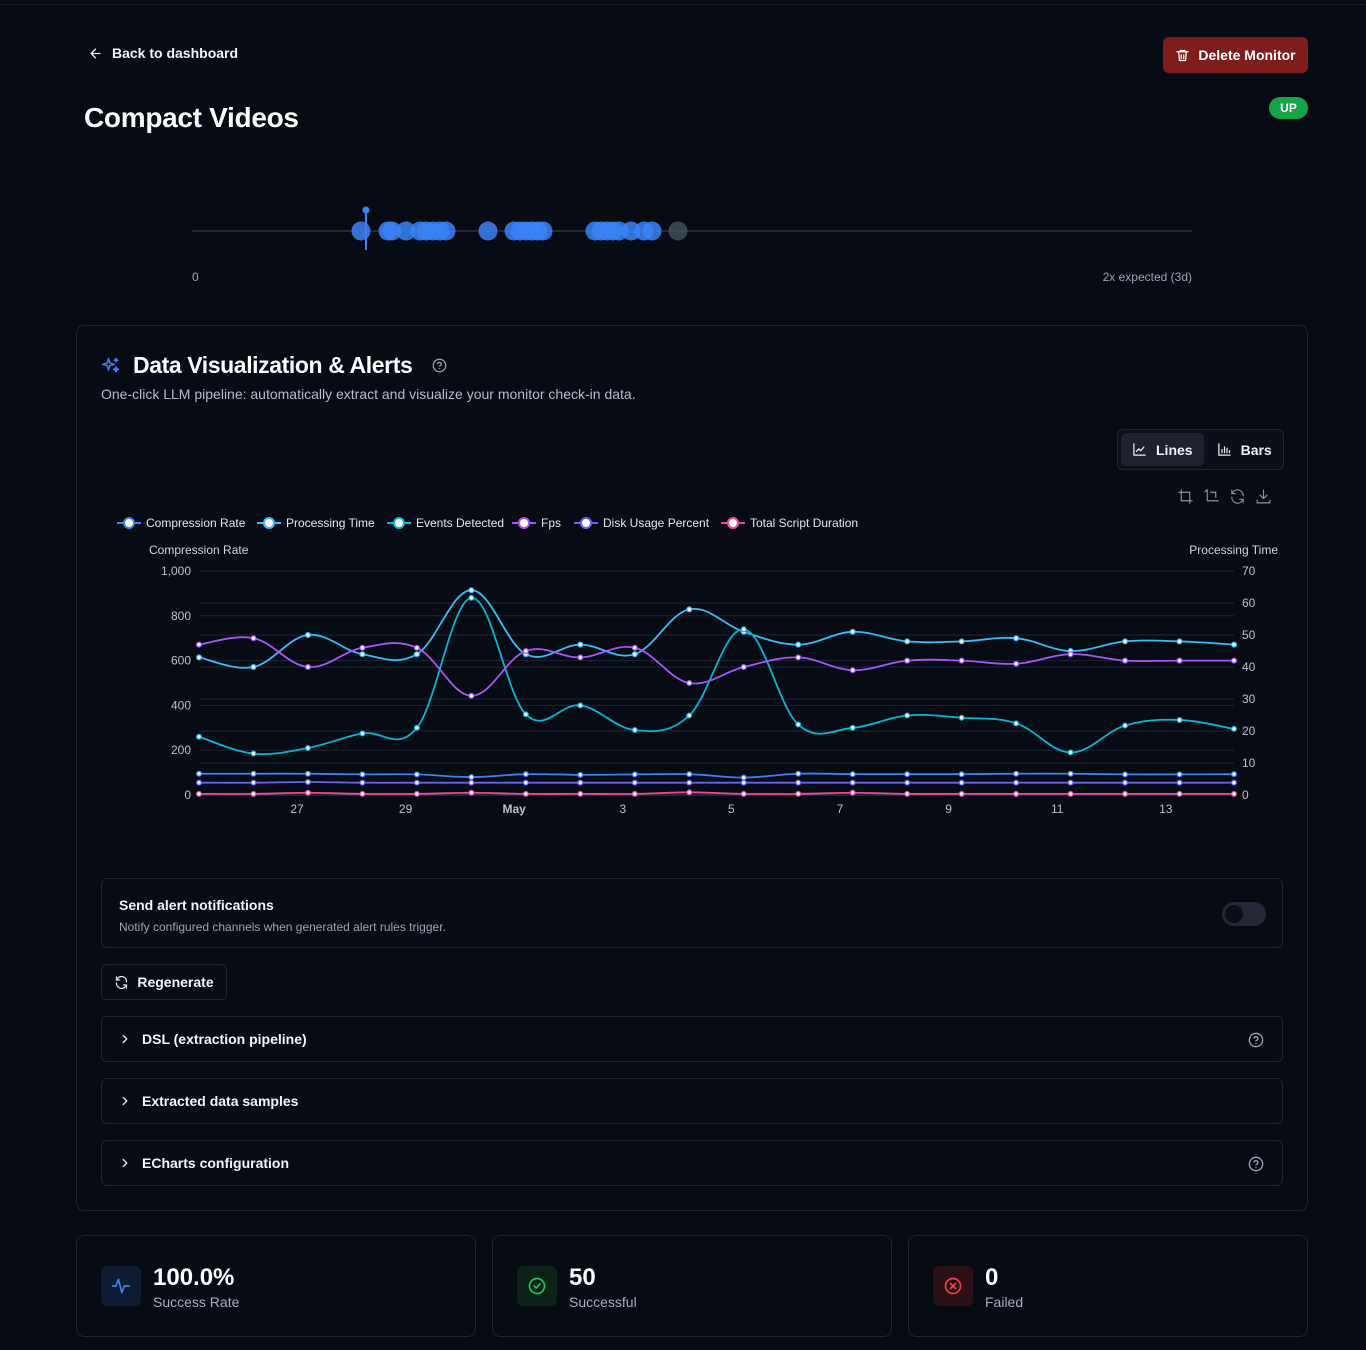 The height and width of the screenshot is (1350, 1366). Describe the element at coordinates (692, 1101) in the screenshot. I see `accordion-extracted-samples: Extracted data samples` at that location.